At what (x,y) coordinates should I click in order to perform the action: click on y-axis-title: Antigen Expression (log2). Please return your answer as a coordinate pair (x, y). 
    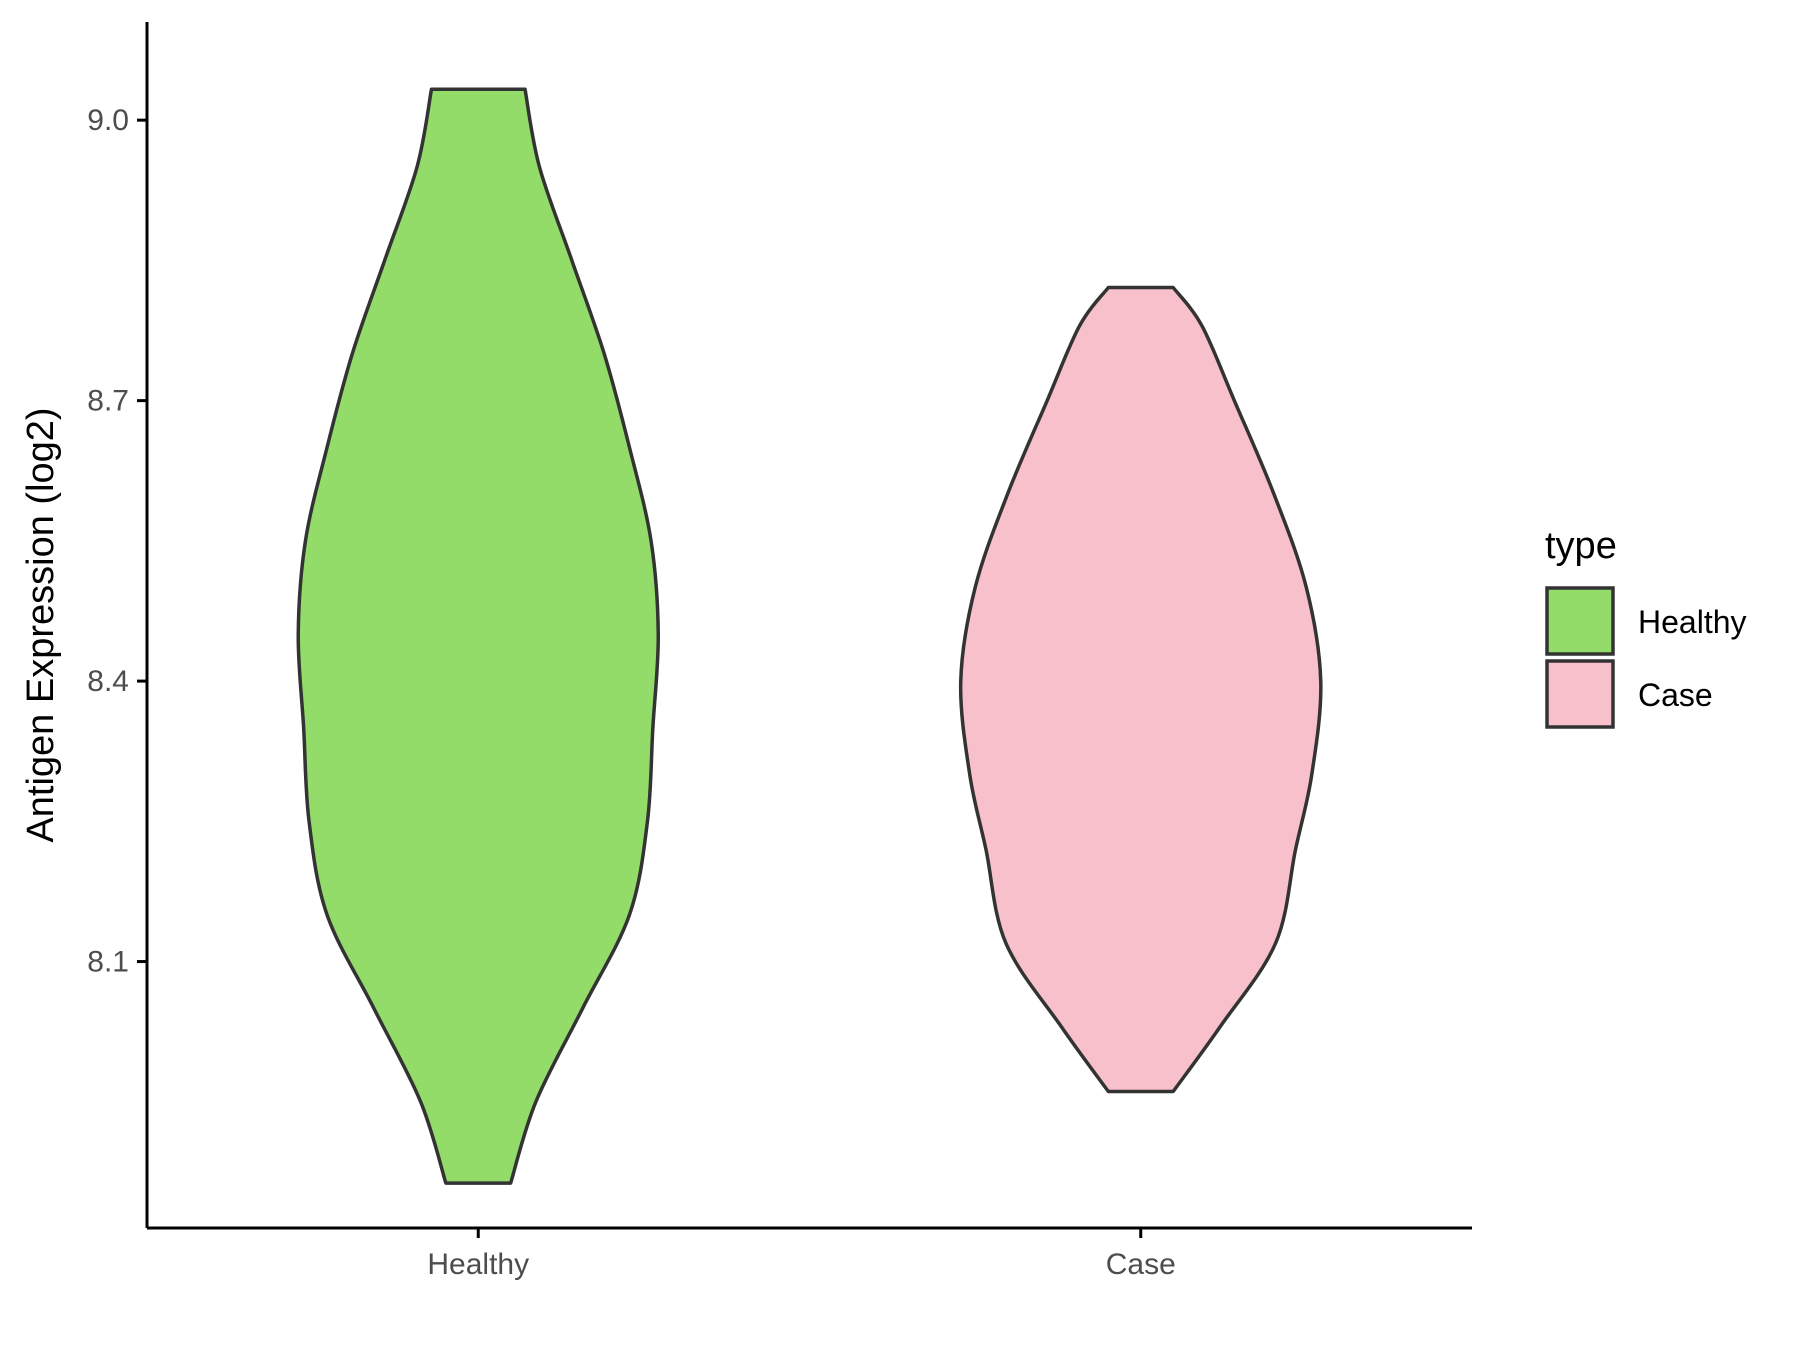
    Looking at the image, I should click on (41, 624).